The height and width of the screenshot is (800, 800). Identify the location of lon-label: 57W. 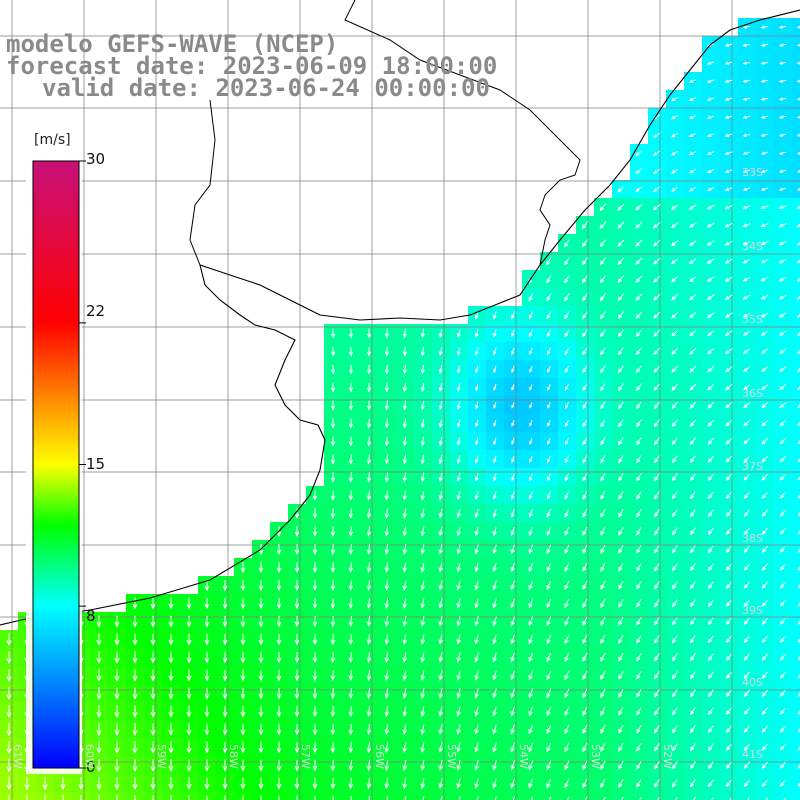
(305, 756).